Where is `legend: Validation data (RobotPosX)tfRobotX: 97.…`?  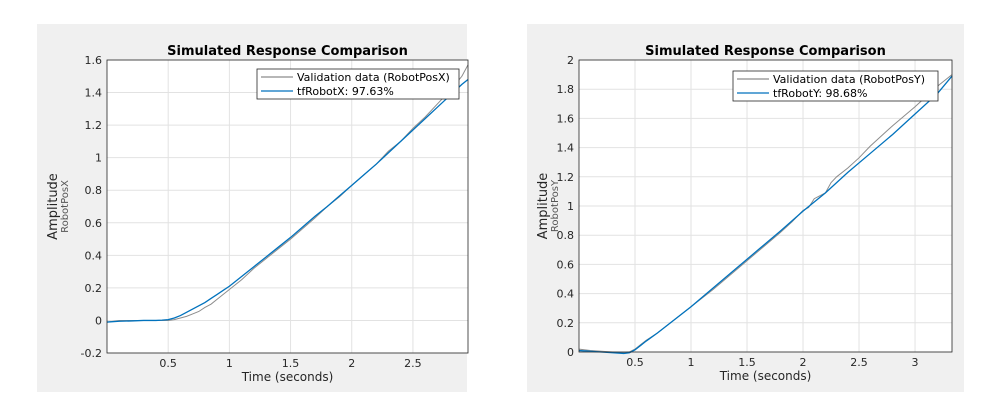
legend: Validation data (RobotPosX)tfRobotX: 97.… is located at coordinates (358, 84).